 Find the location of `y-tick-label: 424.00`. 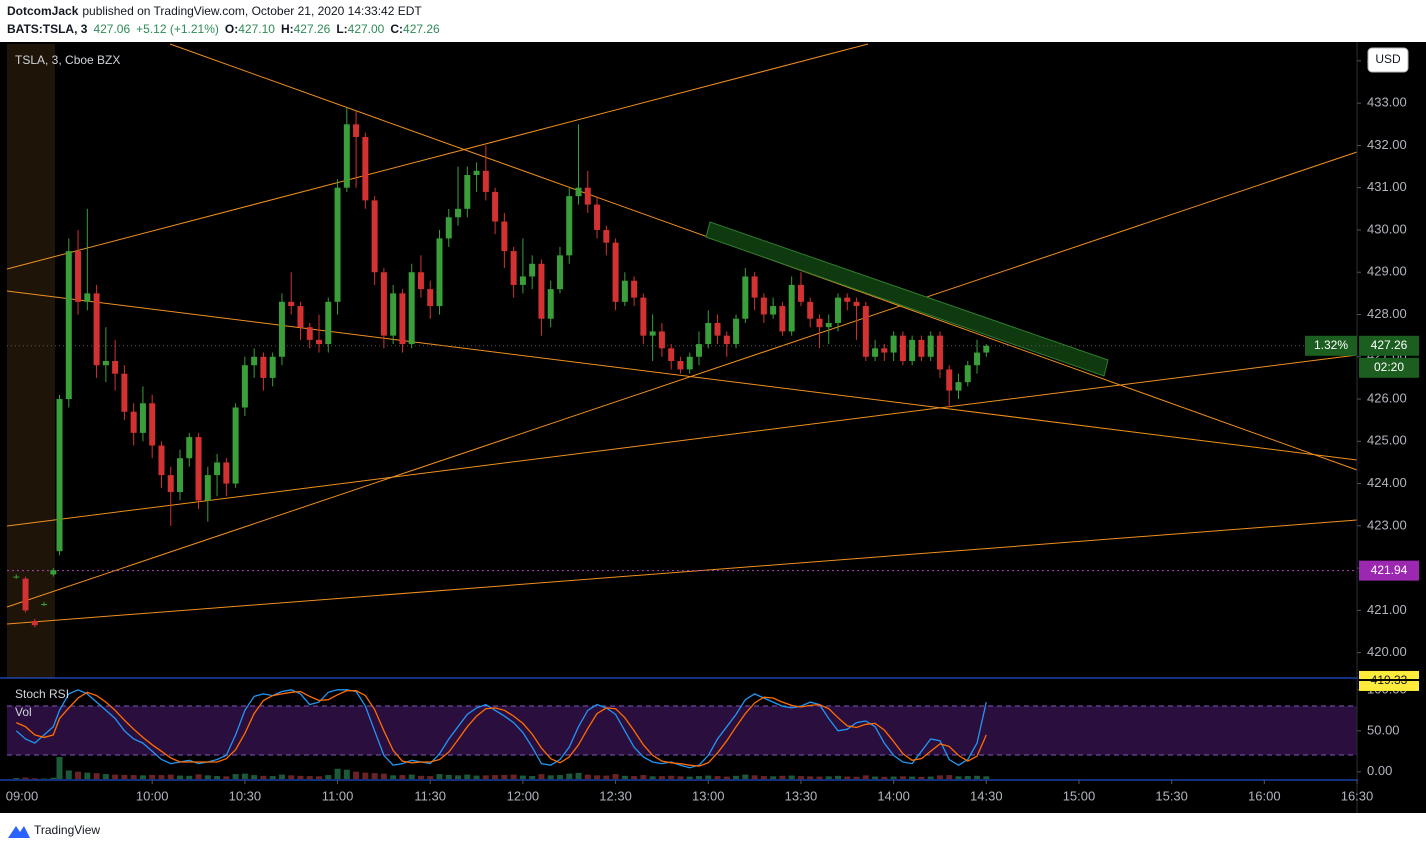

y-tick-label: 424.00 is located at coordinates (1387, 482).